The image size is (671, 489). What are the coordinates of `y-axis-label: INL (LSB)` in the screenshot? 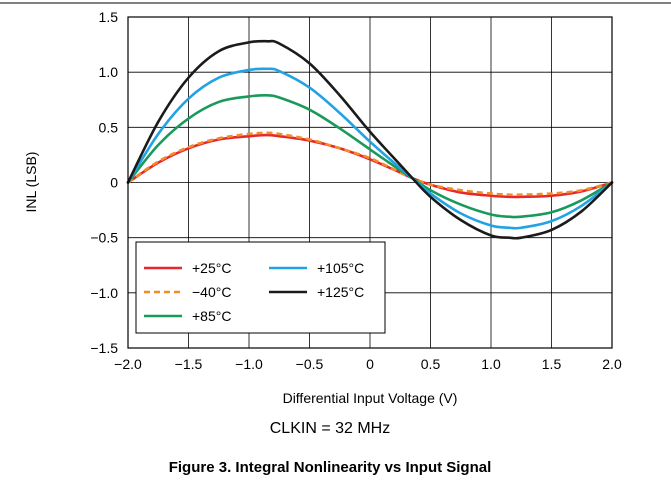 It's located at (31, 182).